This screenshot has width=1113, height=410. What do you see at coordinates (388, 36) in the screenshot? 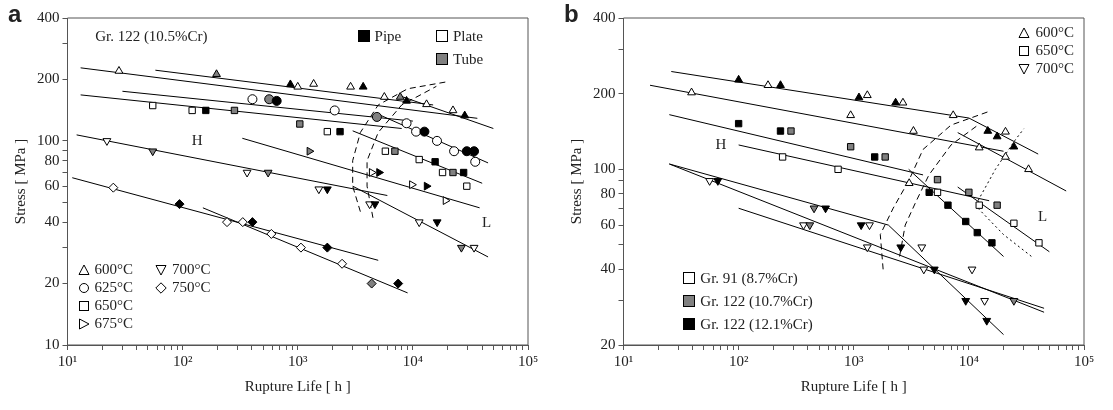
I see `annotation: Pipe` at bounding box center [388, 36].